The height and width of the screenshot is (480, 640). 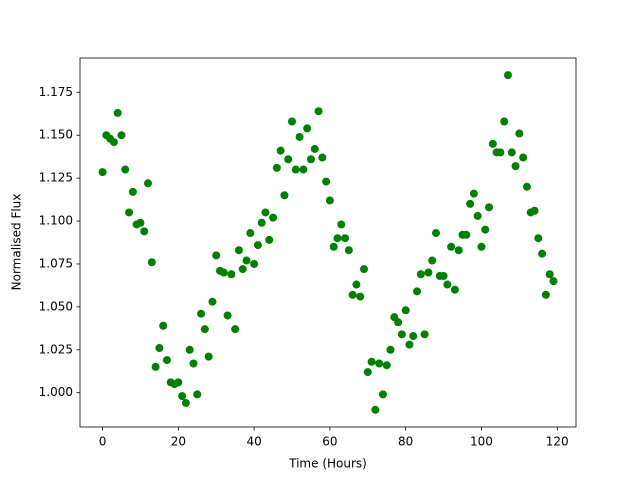 I want to click on x-tick-label: 60, so click(x=329, y=442).